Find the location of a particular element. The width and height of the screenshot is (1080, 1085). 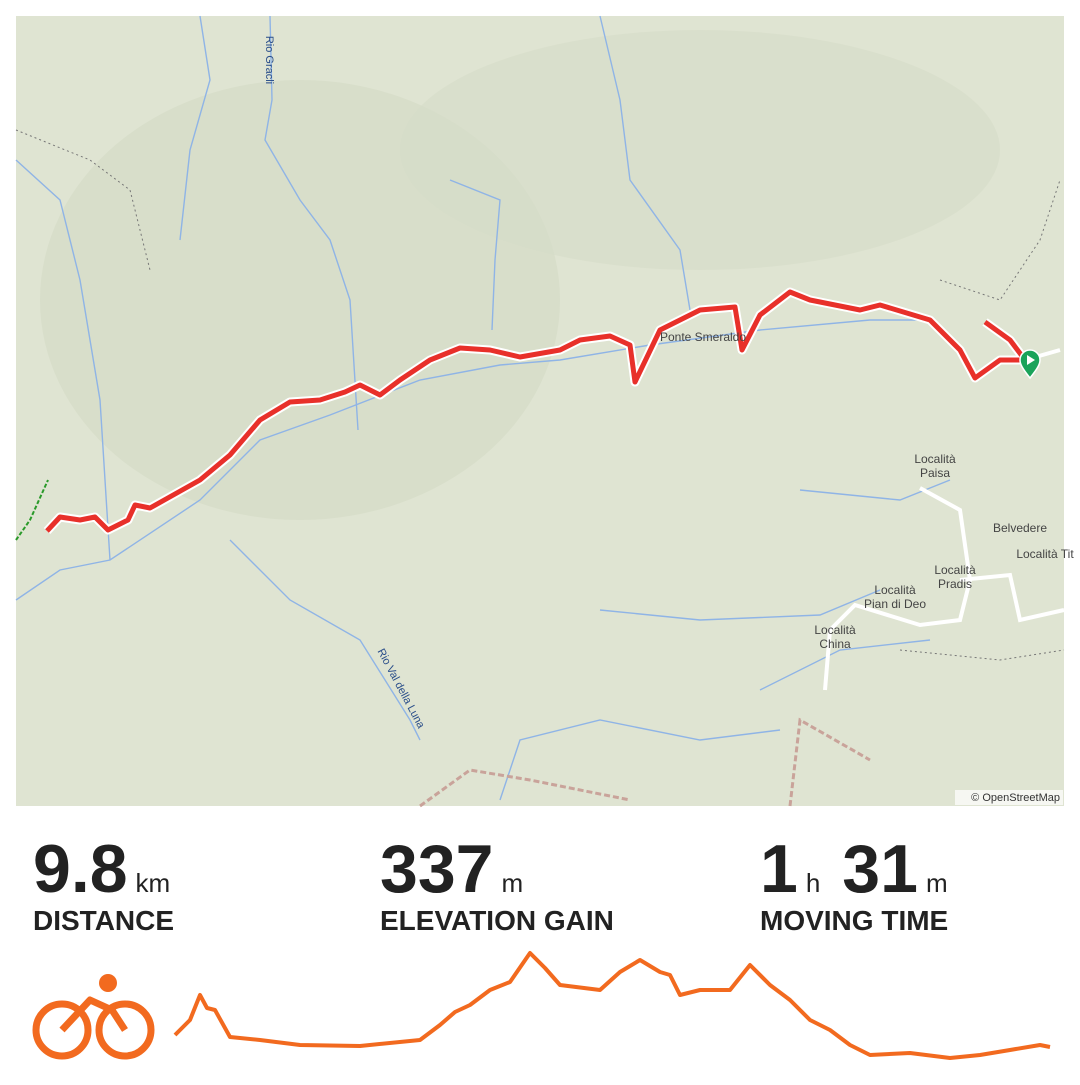

place-label: Pradis is located at coordinates (955, 584).